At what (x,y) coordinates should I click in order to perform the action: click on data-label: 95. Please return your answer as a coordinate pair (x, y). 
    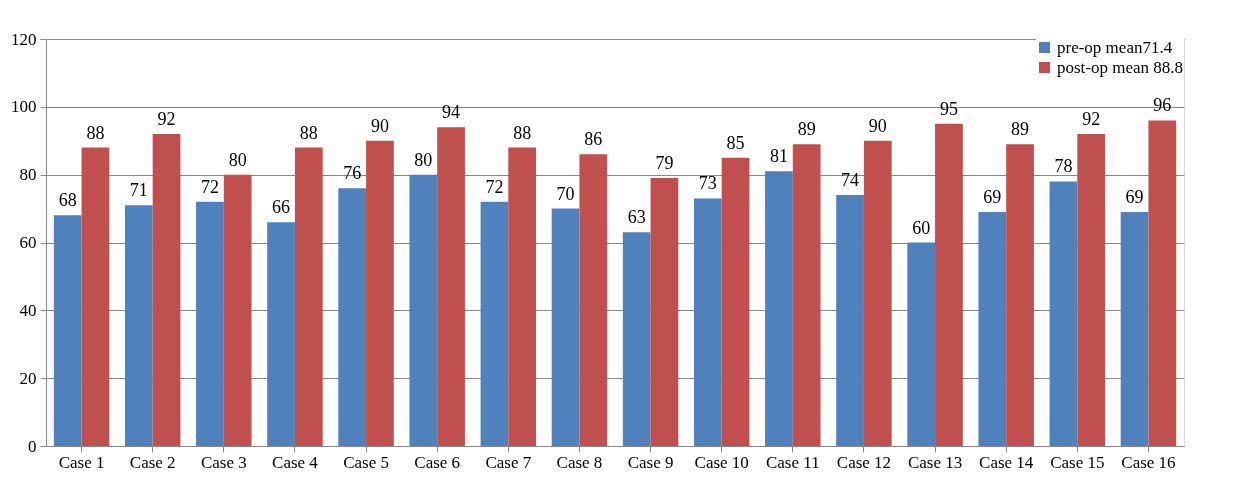
    Looking at the image, I should click on (948, 108).